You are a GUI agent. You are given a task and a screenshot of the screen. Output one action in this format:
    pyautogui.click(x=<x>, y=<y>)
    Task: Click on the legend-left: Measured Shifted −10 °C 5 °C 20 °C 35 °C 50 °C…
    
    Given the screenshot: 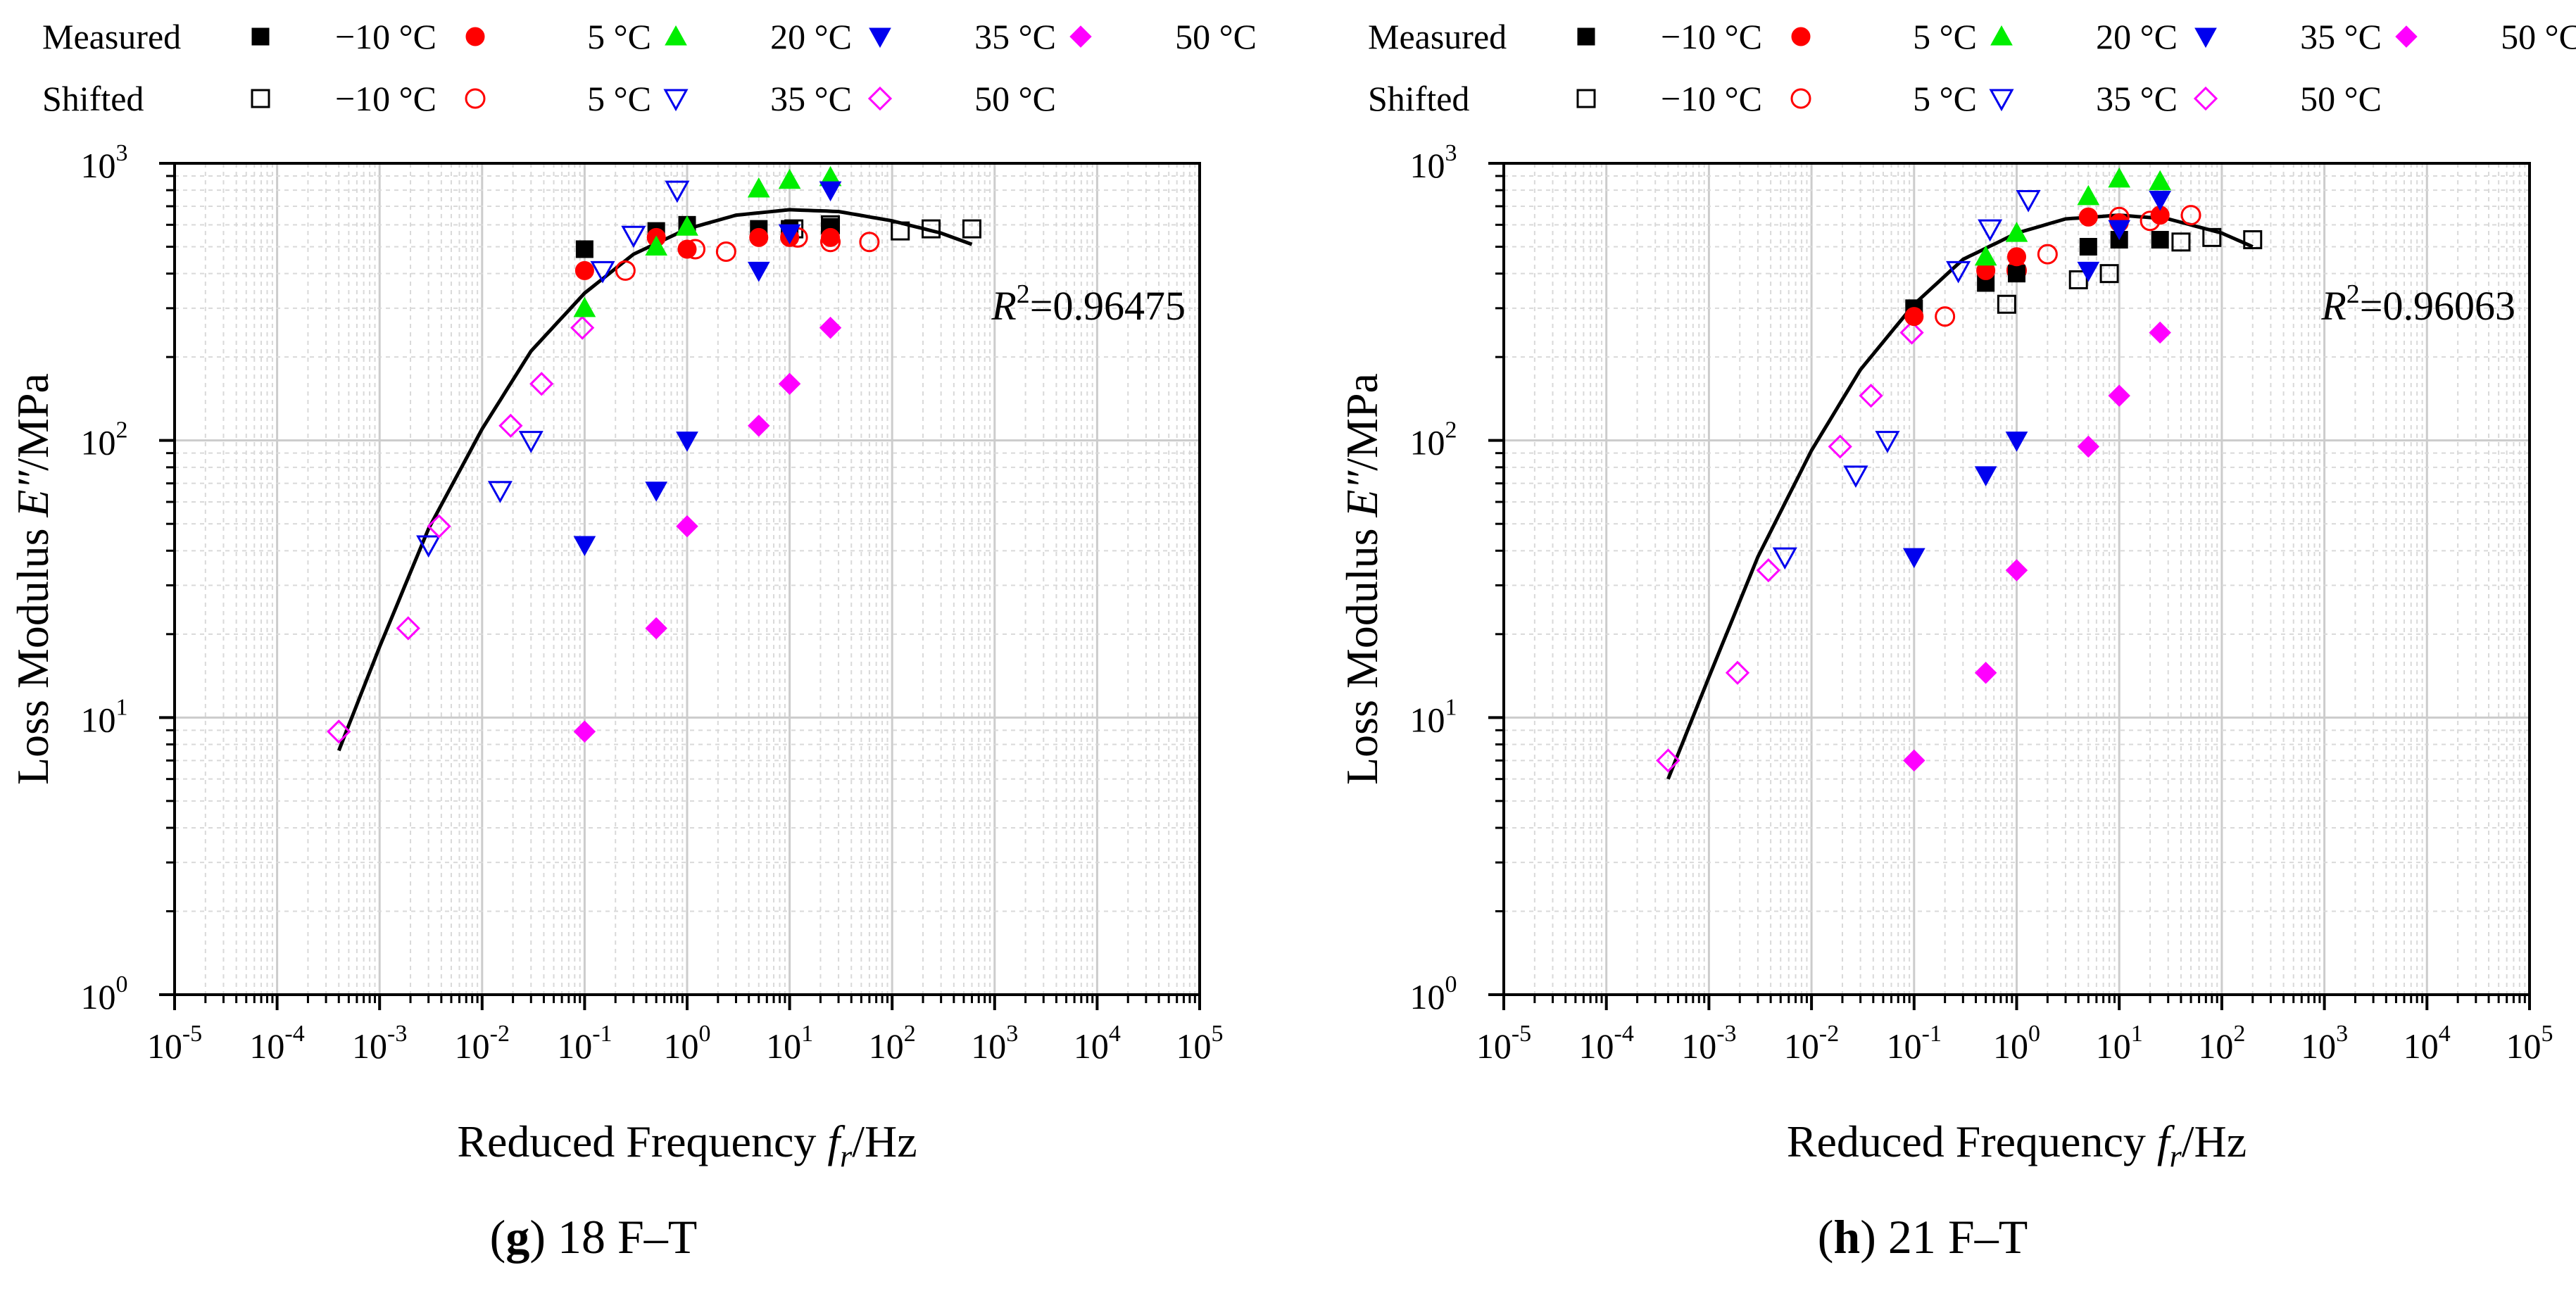 What is the action you would take?
    pyautogui.click(x=649, y=67)
    